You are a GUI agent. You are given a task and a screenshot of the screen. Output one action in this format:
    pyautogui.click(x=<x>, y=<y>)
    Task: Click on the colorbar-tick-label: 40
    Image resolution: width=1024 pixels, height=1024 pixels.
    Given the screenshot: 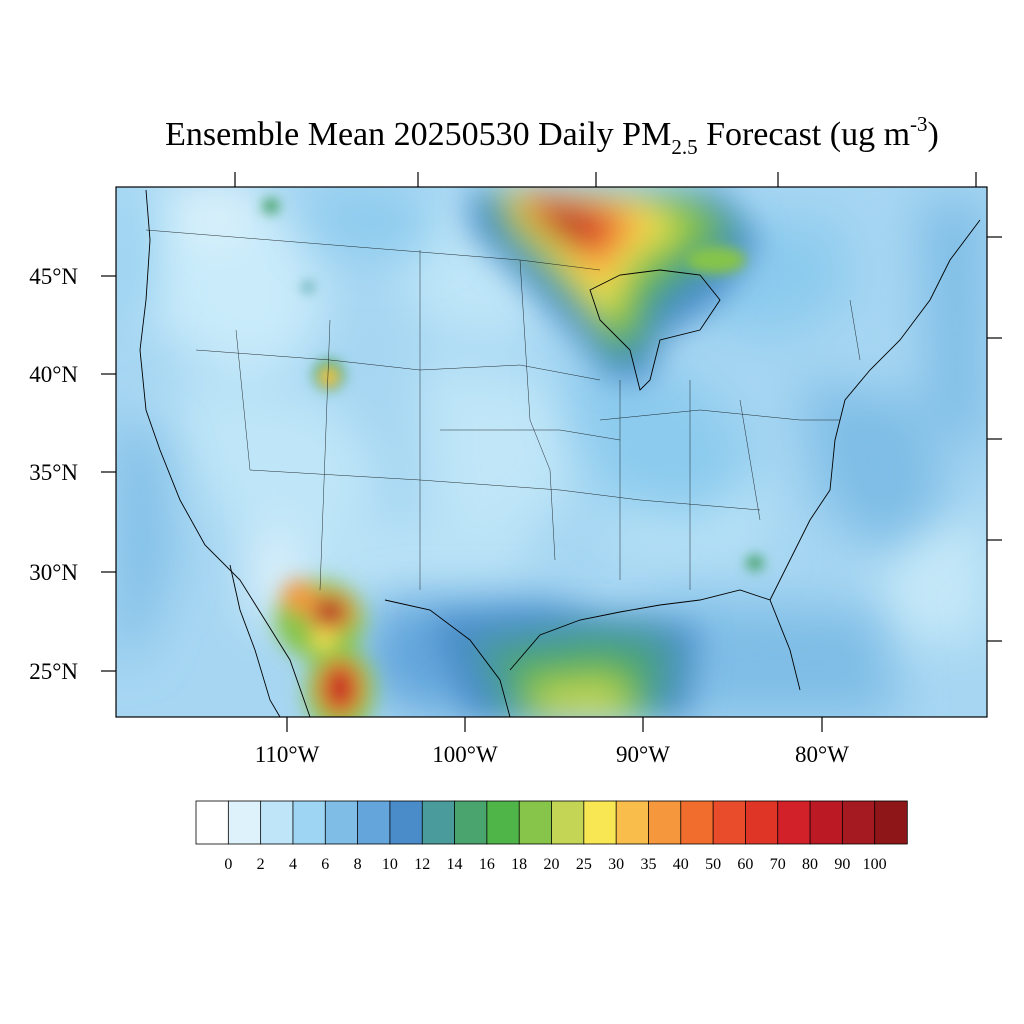 What is the action you would take?
    pyautogui.click(x=681, y=864)
    